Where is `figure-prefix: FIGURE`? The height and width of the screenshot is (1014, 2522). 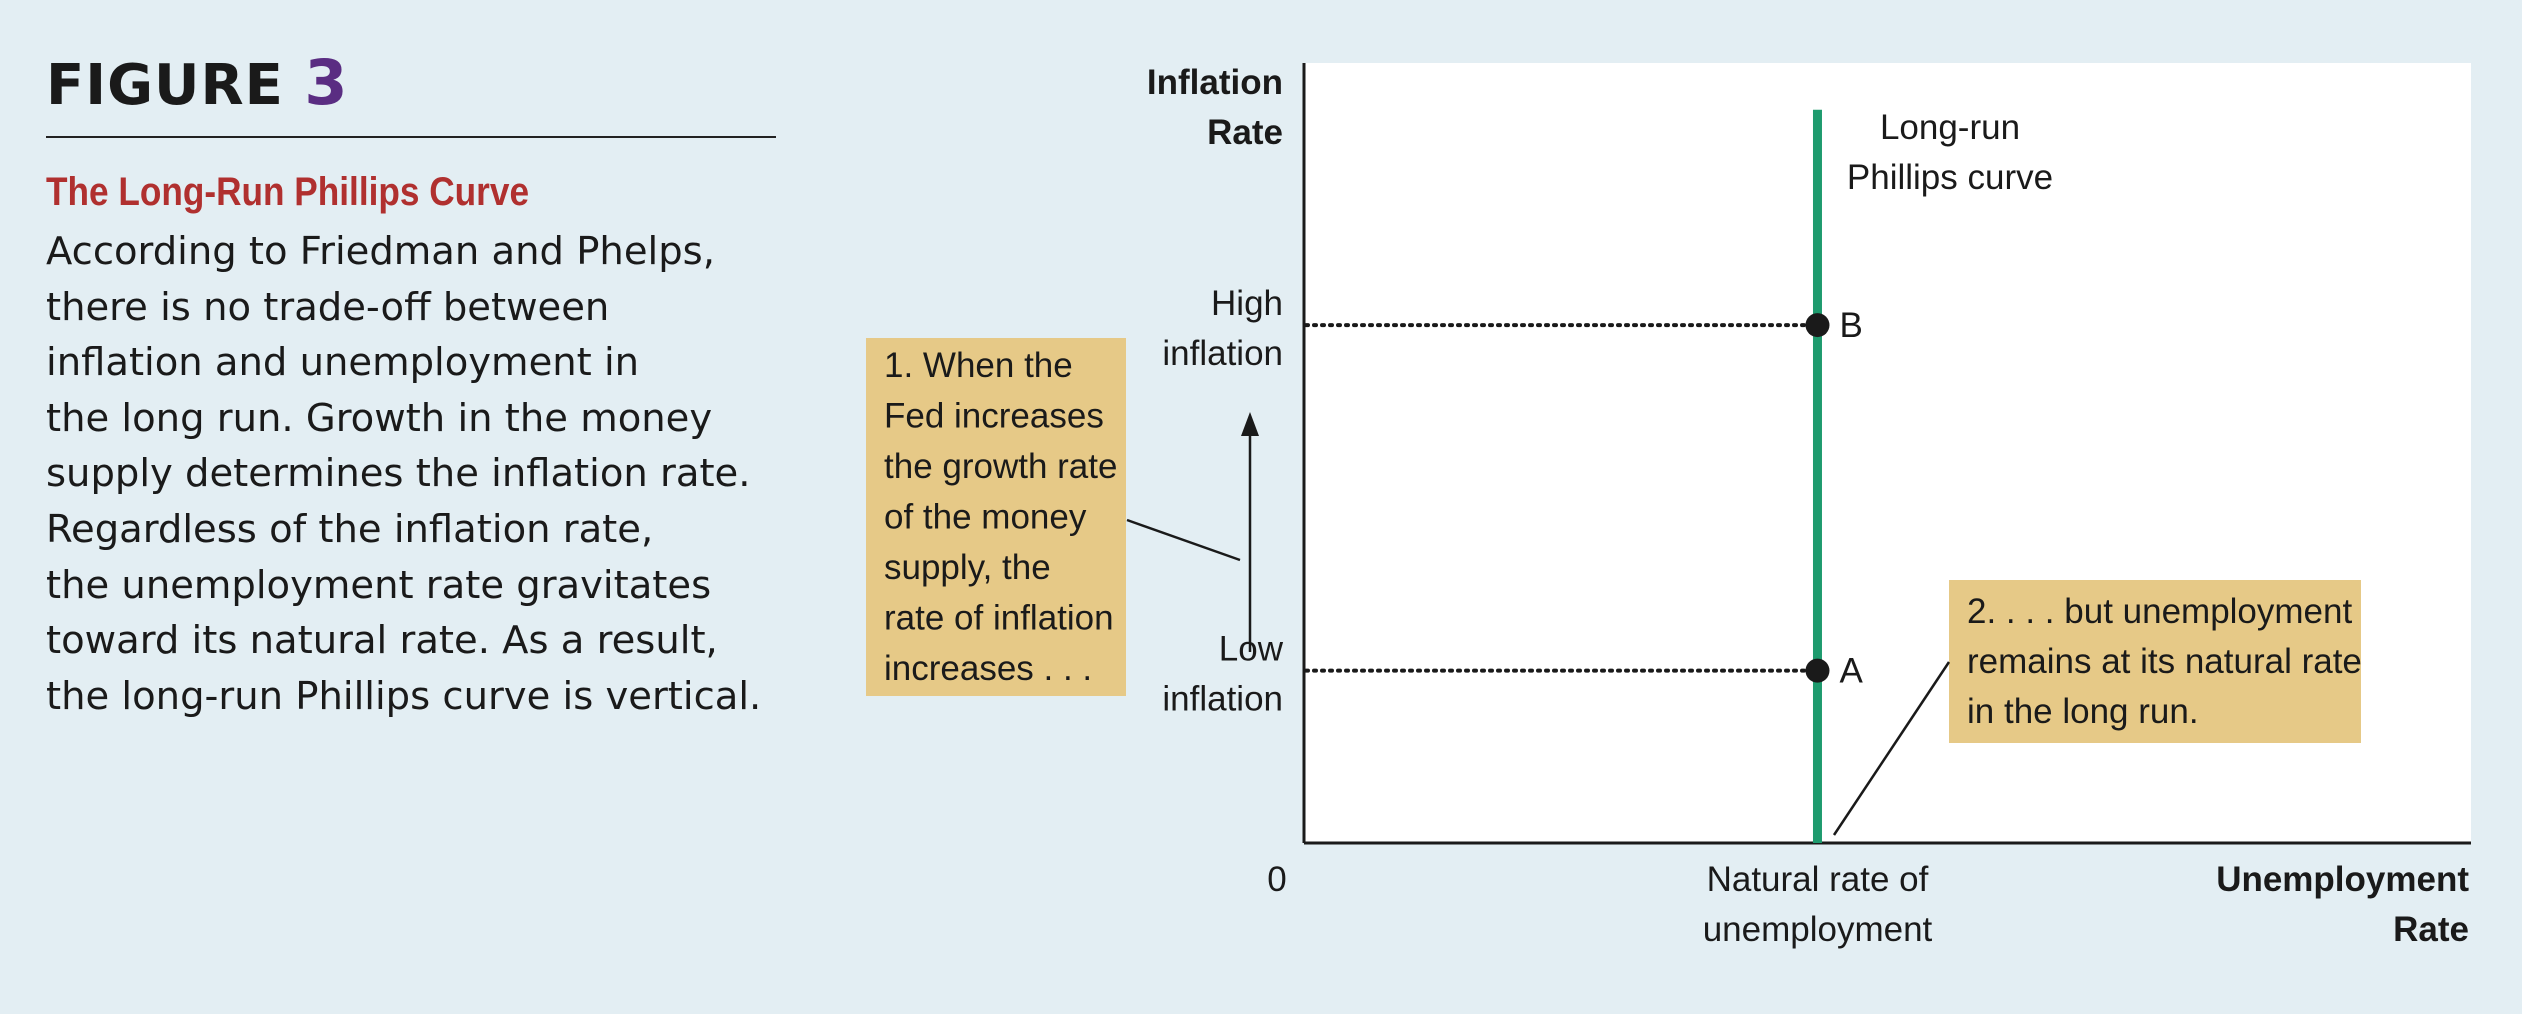
figure-prefix: FIGURE is located at coordinates (165, 85).